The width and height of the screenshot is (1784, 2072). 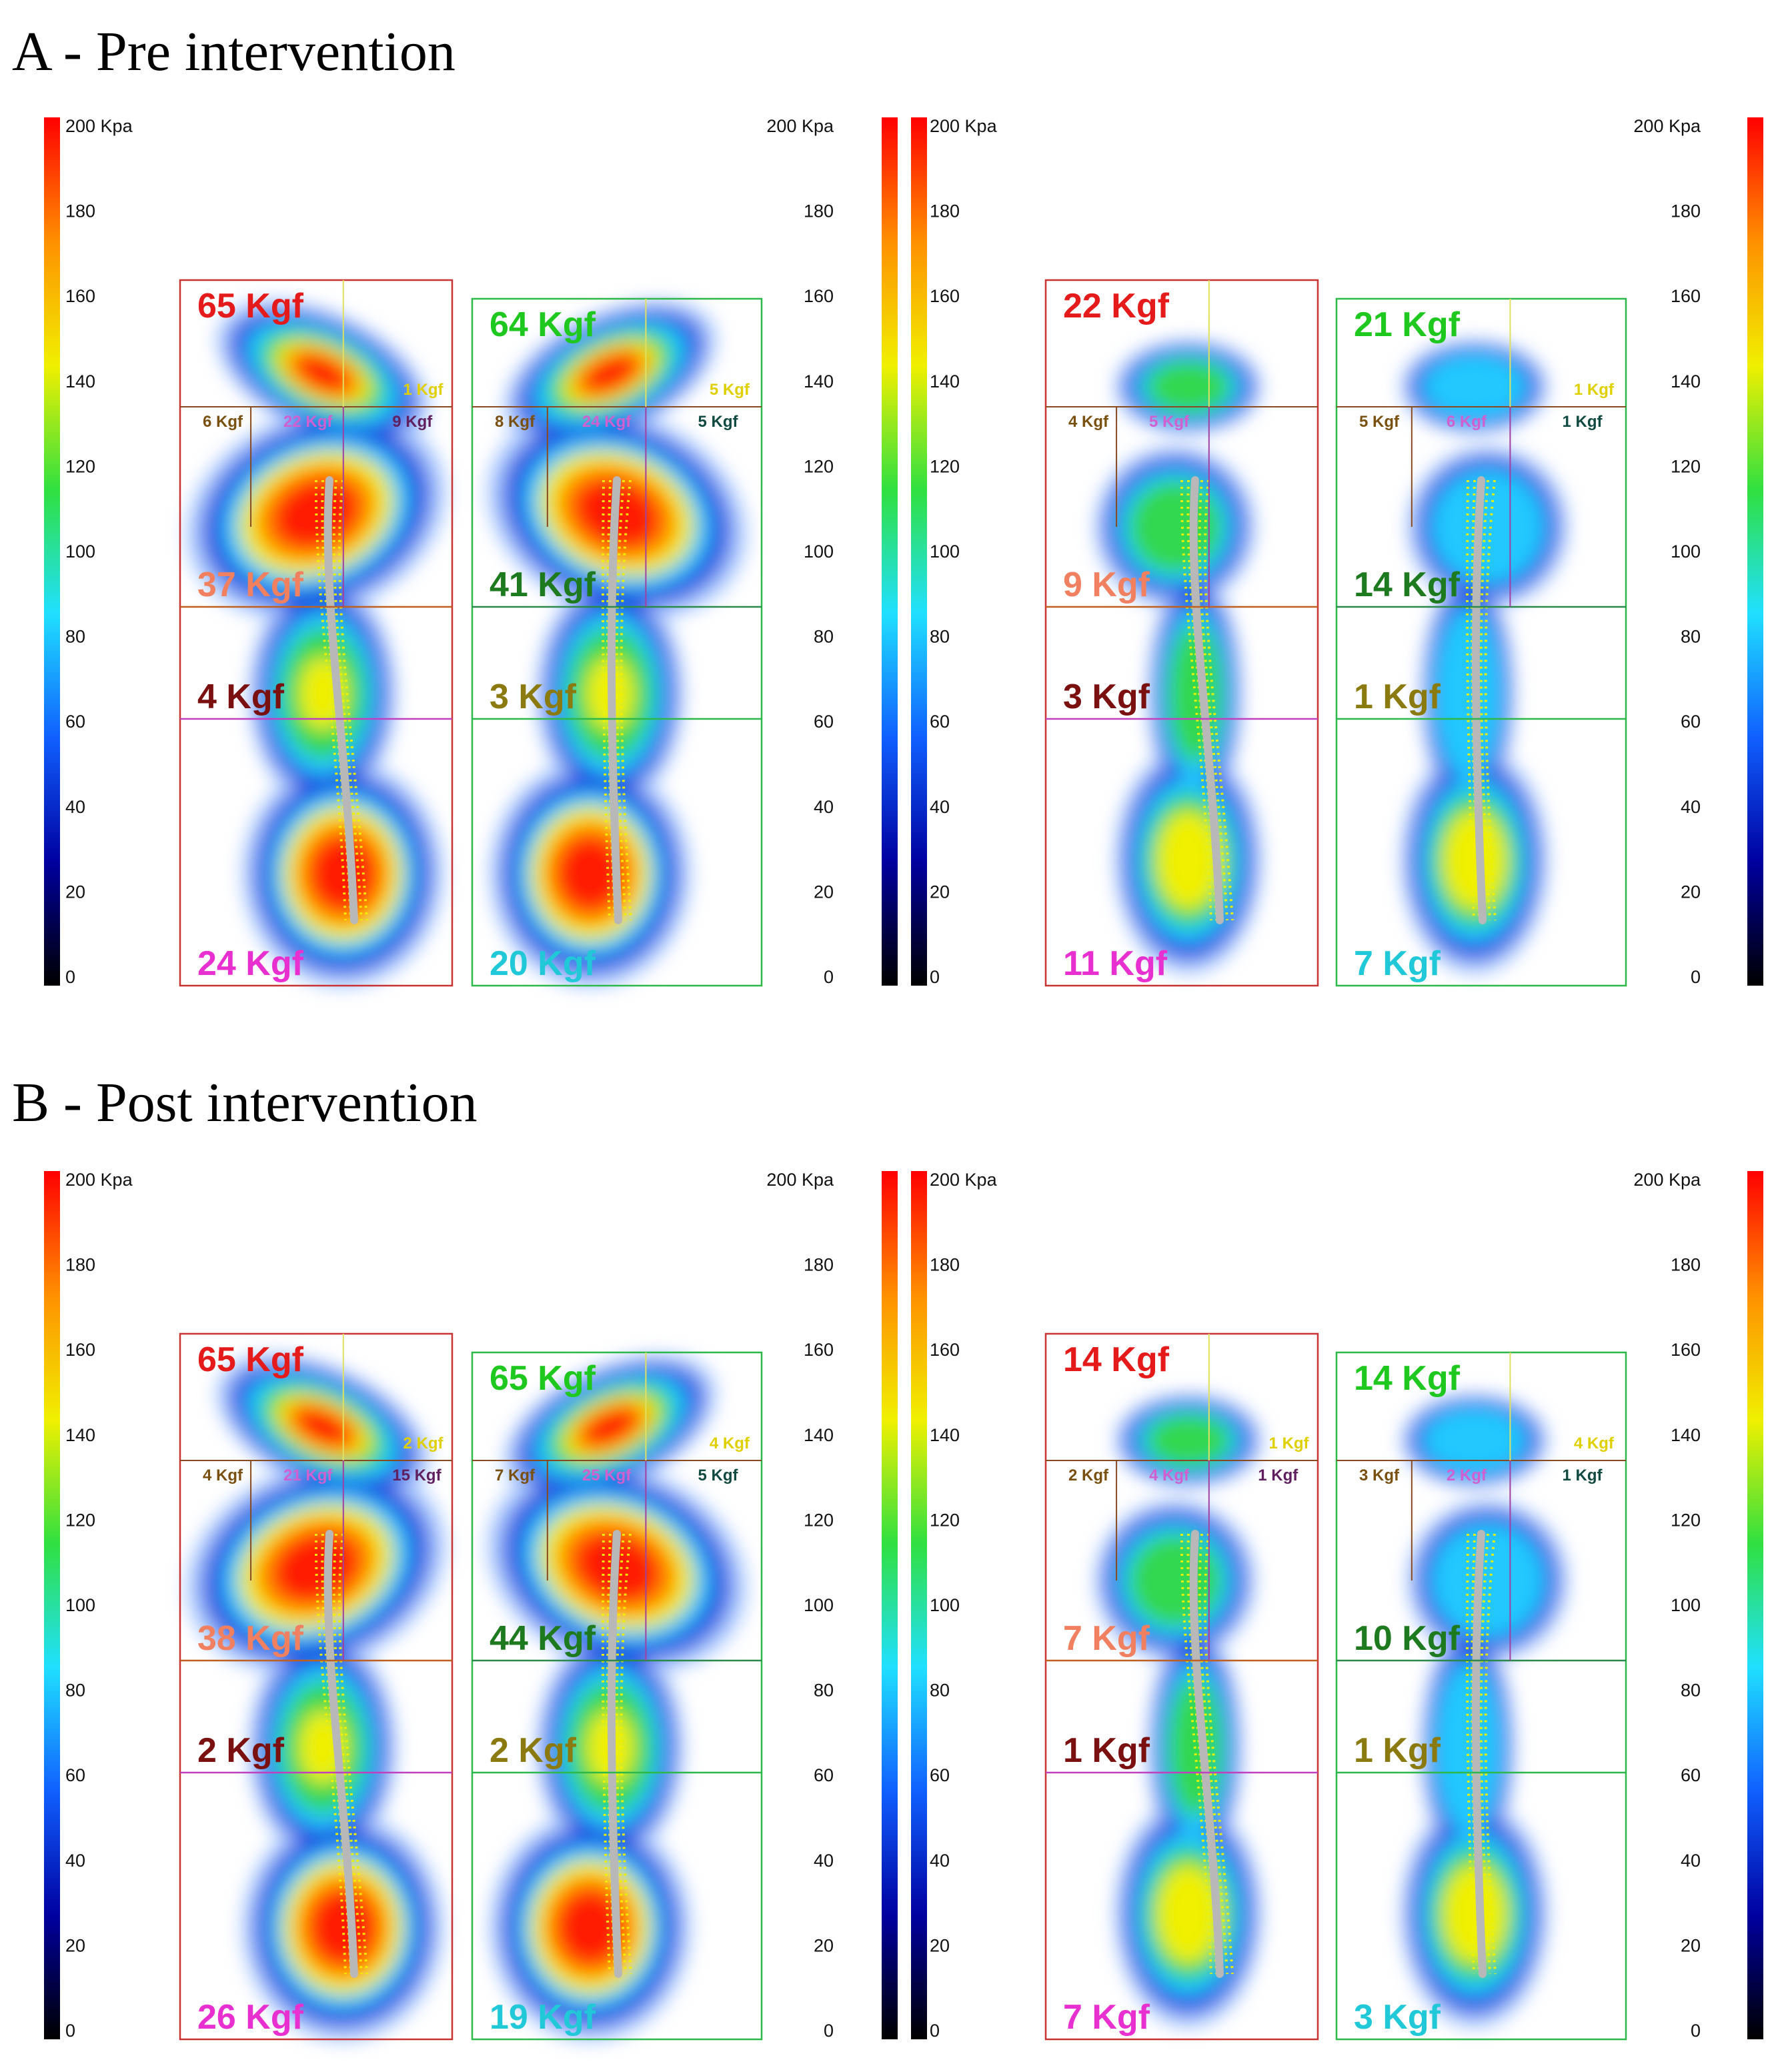 I want to click on forefoot-load-label: 37 Kgf, so click(x=250, y=585).